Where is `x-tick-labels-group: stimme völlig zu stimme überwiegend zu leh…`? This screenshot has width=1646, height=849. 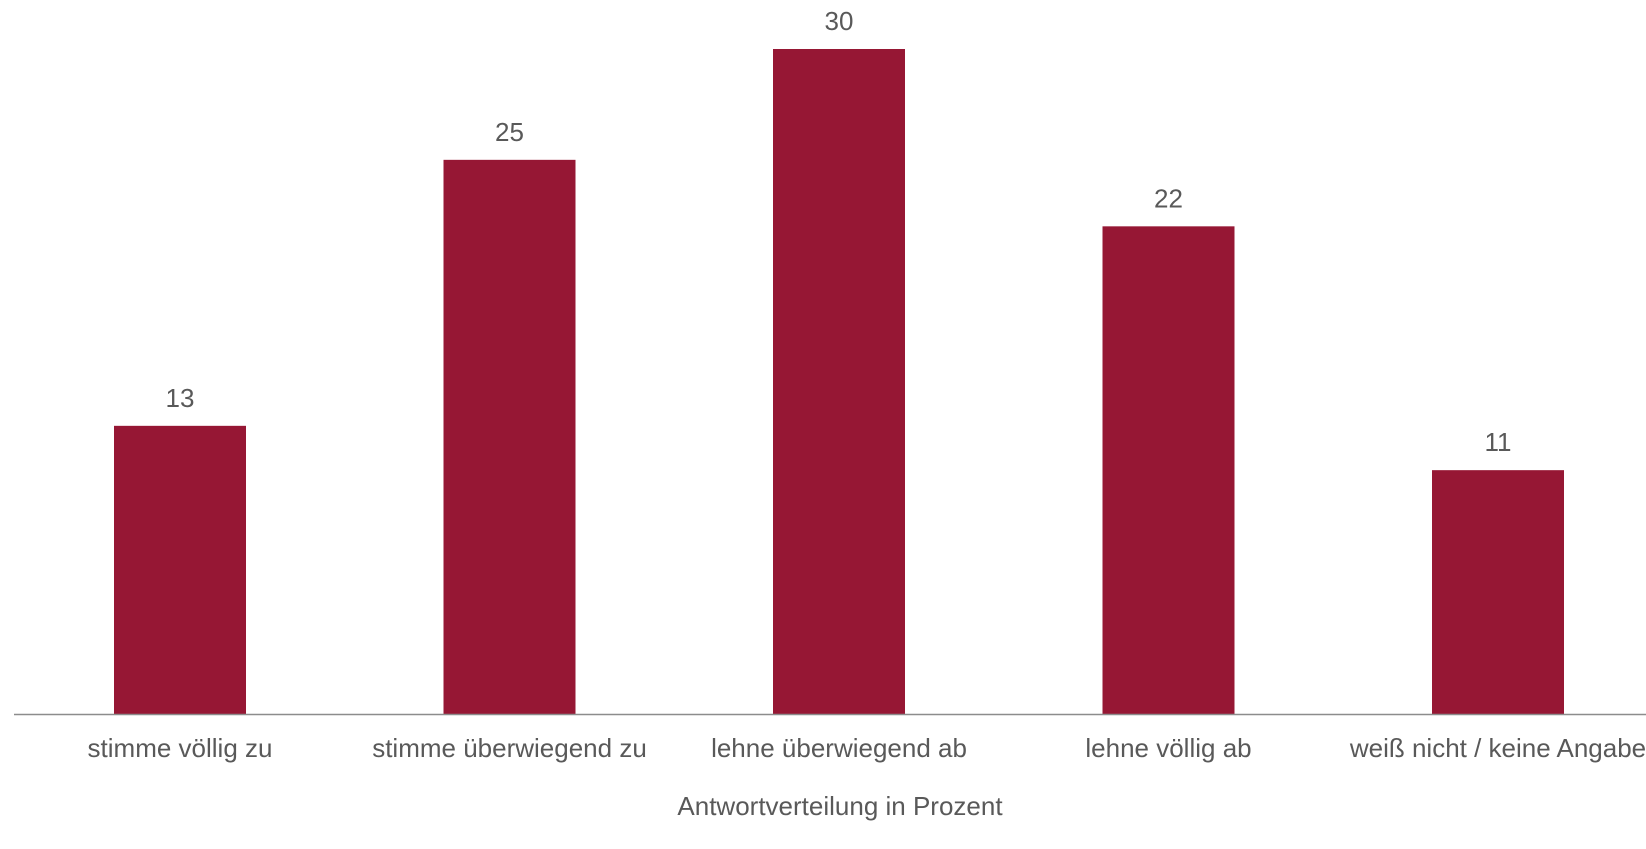 x-tick-labels-group: stimme völlig zu stimme überwiegend zu leh… is located at coordinates (867, 748).